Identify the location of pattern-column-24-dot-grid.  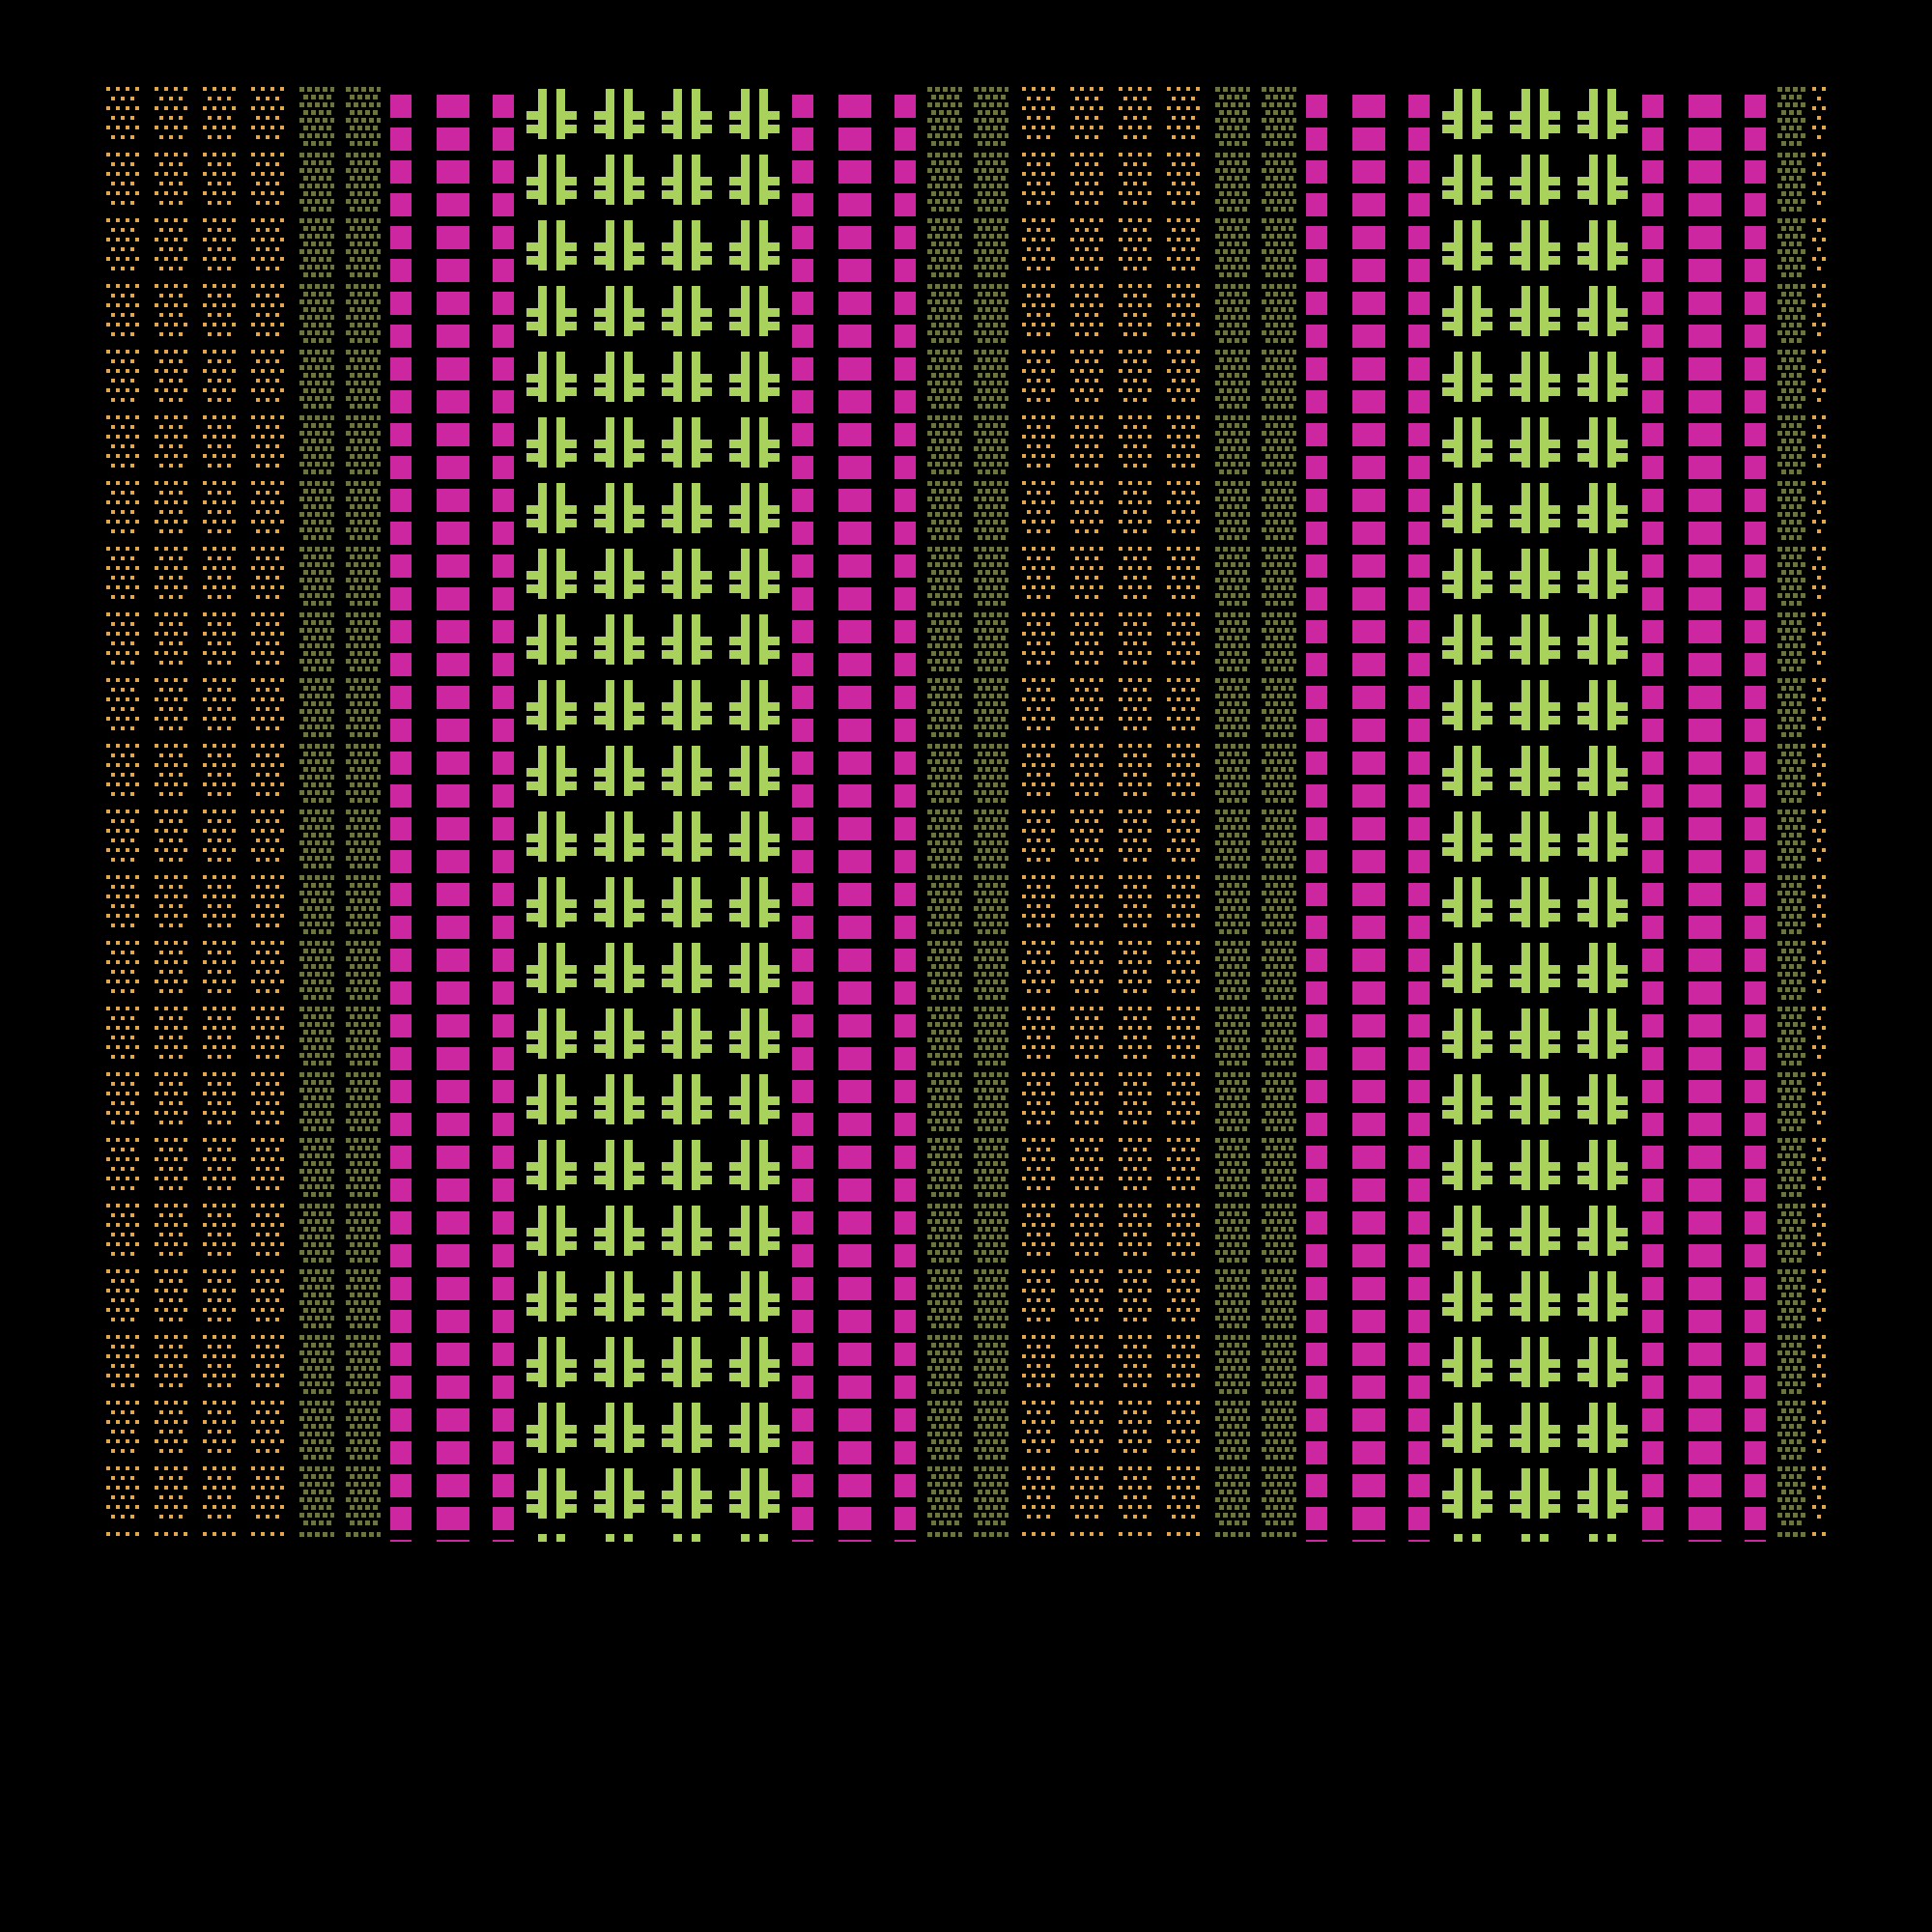
(1279, 813).